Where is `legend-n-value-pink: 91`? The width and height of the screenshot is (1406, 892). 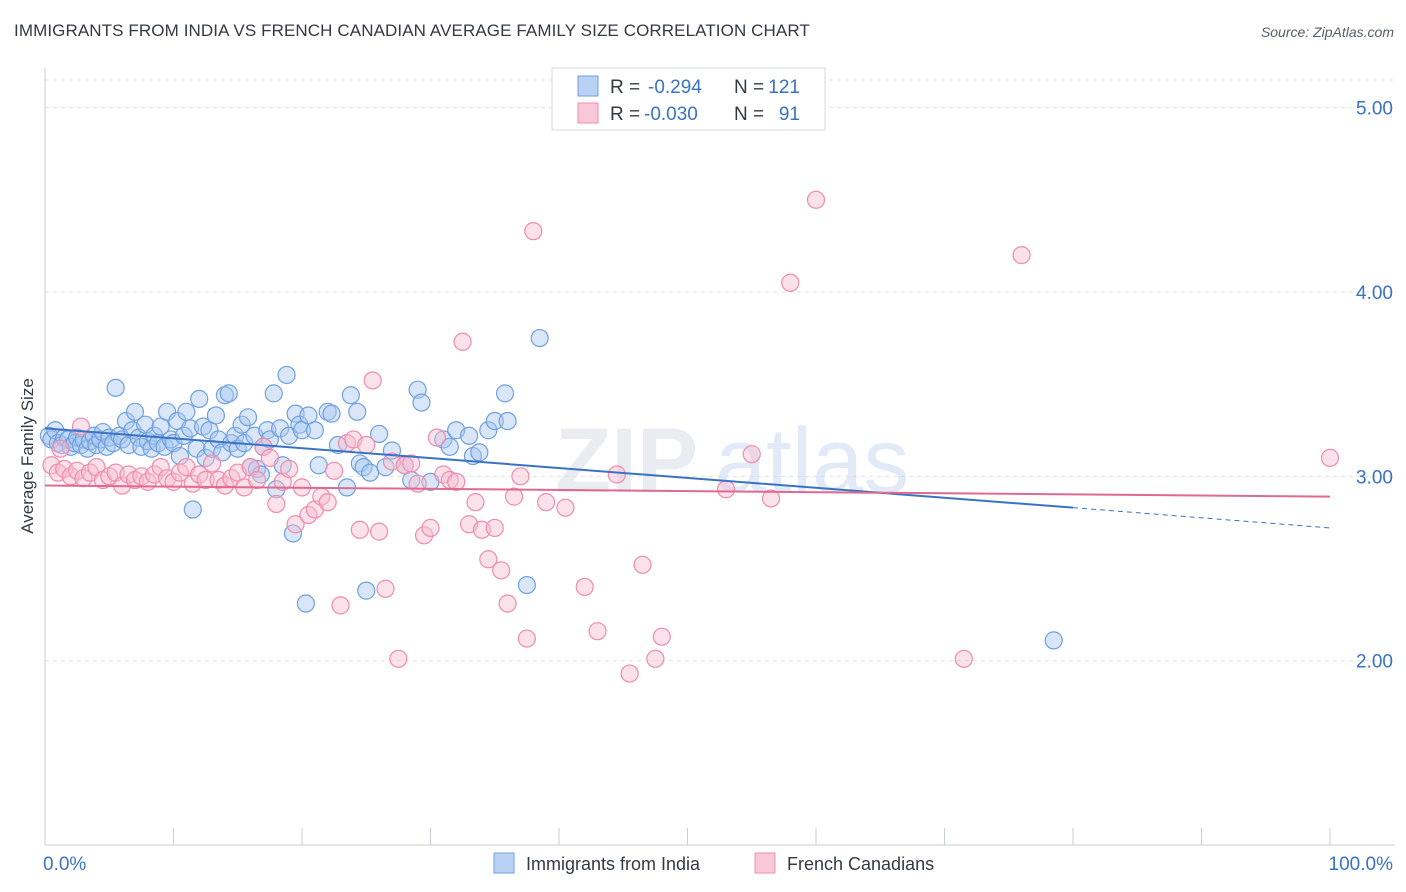
legend-n-value-pink: 91 is located at coordinates (789, 114).